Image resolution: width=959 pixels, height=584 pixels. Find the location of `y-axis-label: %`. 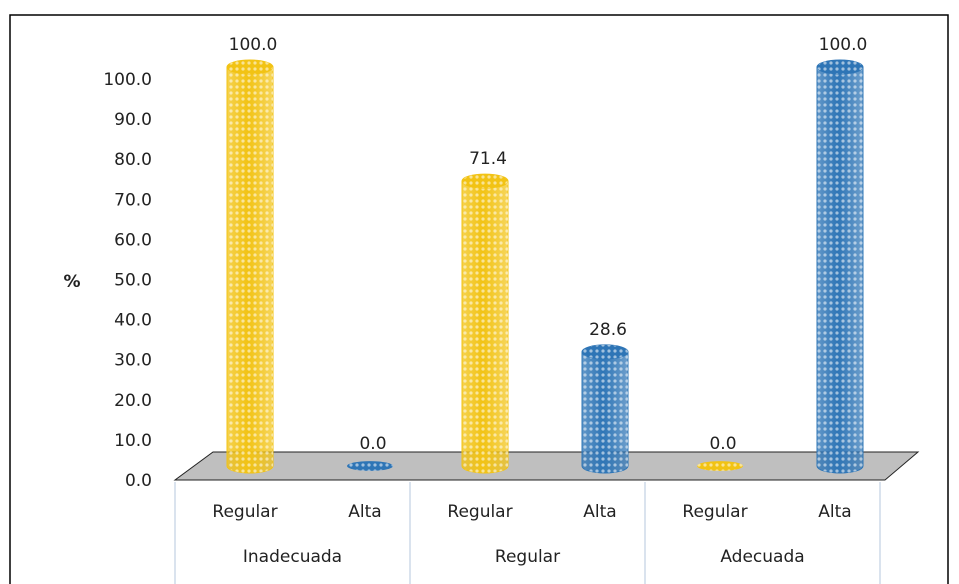

y-axis-label: % is located at coordinates (71, 282).